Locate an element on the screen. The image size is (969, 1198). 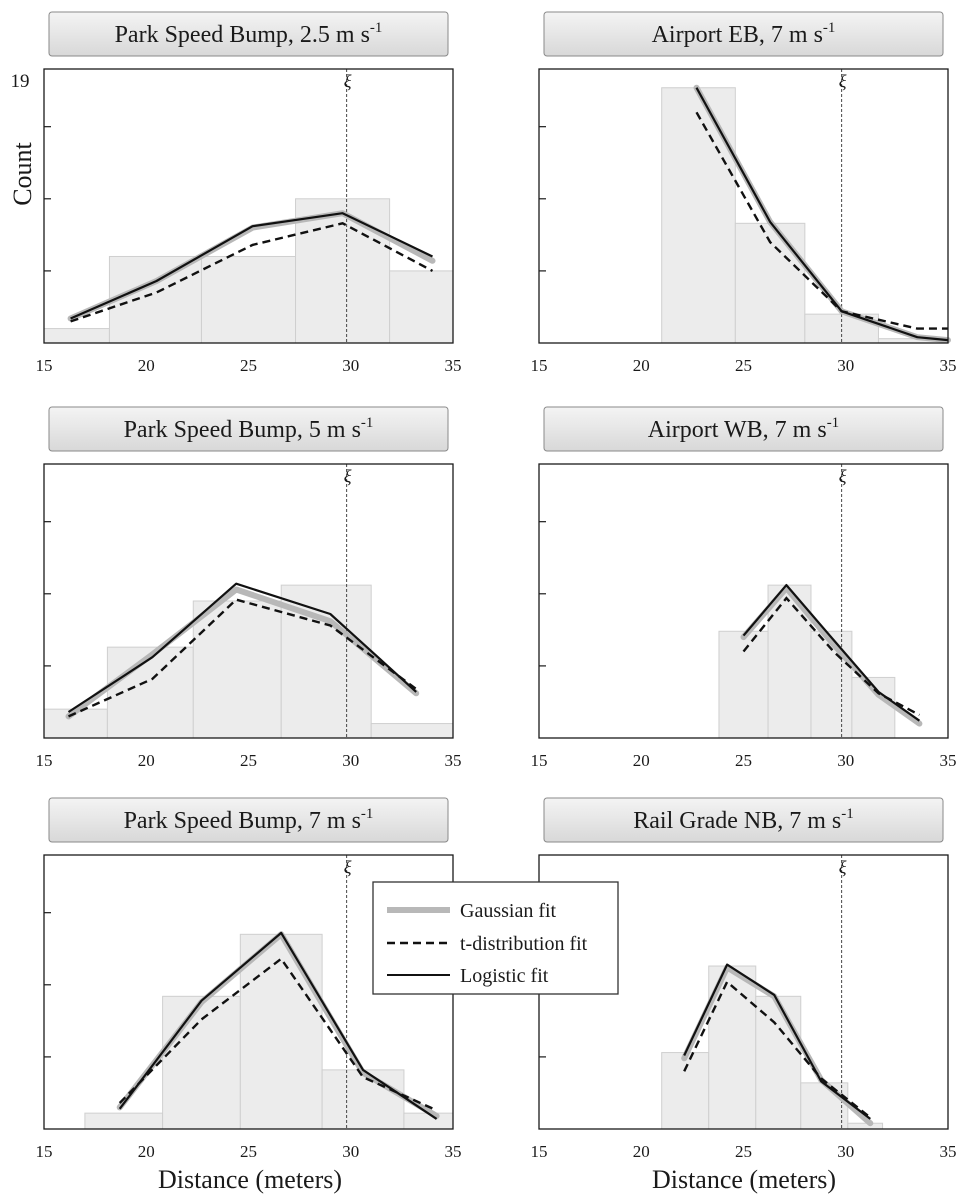
fit-line-gaussian-fit is located at coordinates (831, 656).